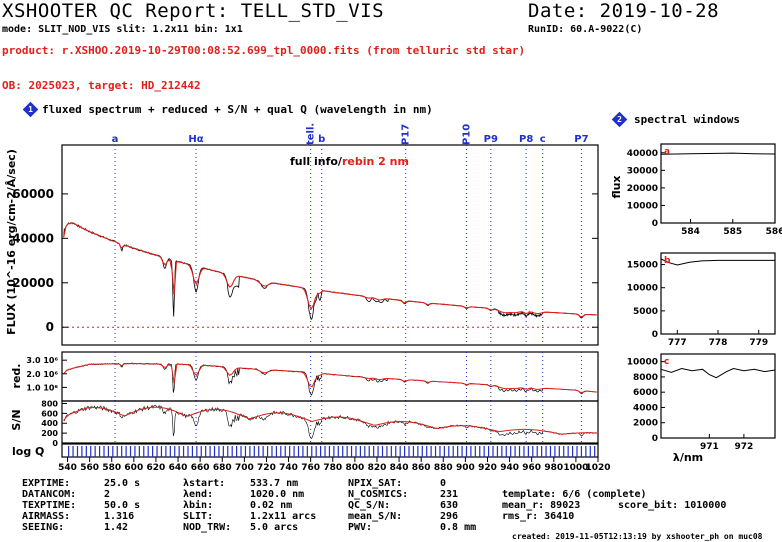 The width and height of the screenshot is (782, 542). Describe the element at coordinates (642, 266) in the screenshot. I see `window-ytick-label: 15000` at that location.